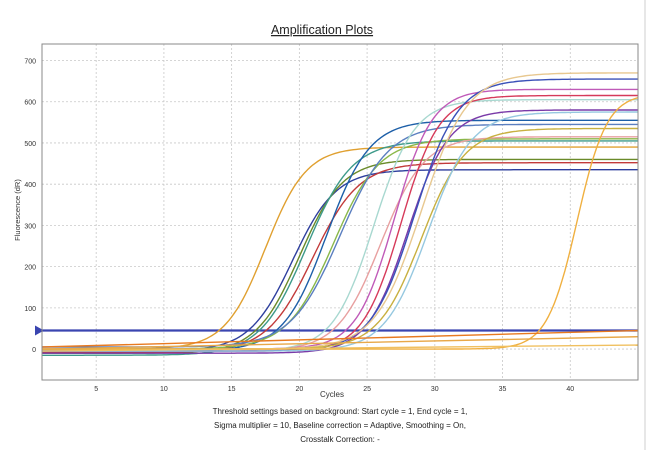 This screenshot has width=646, height=450. I want to click on threshold-marker-icon, so click(39, 330).